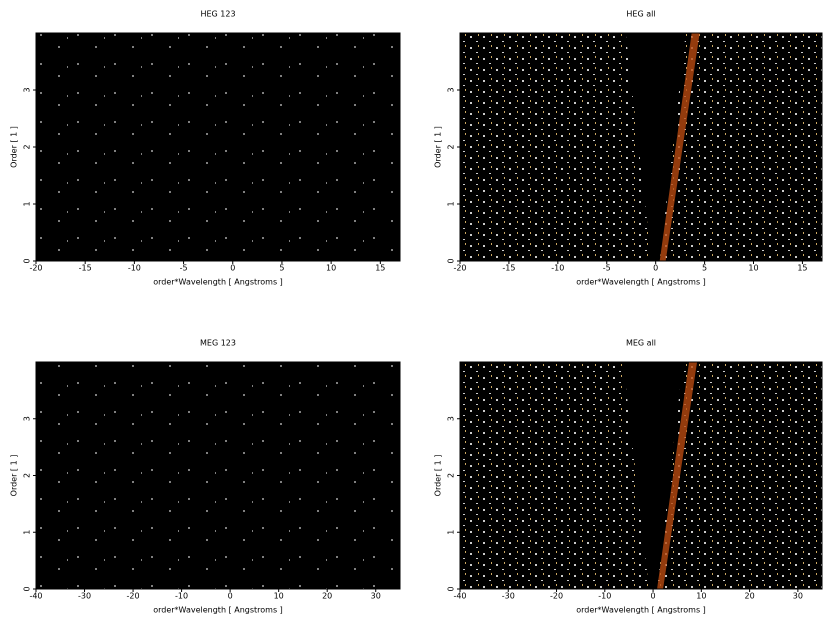  I want to click on chart-title: MEG all, so click(641, 343).